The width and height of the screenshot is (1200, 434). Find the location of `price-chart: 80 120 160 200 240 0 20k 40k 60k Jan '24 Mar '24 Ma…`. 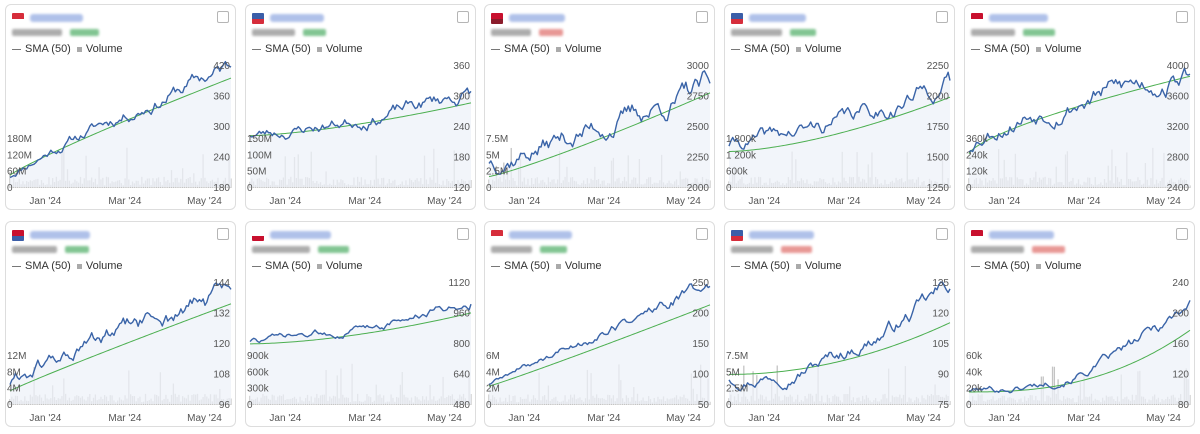

price-chart: 80 120 160 200 240 0 20k 40k 60k Jan '24 Mar '24 Ma… is located at coordinates (1078, 351).